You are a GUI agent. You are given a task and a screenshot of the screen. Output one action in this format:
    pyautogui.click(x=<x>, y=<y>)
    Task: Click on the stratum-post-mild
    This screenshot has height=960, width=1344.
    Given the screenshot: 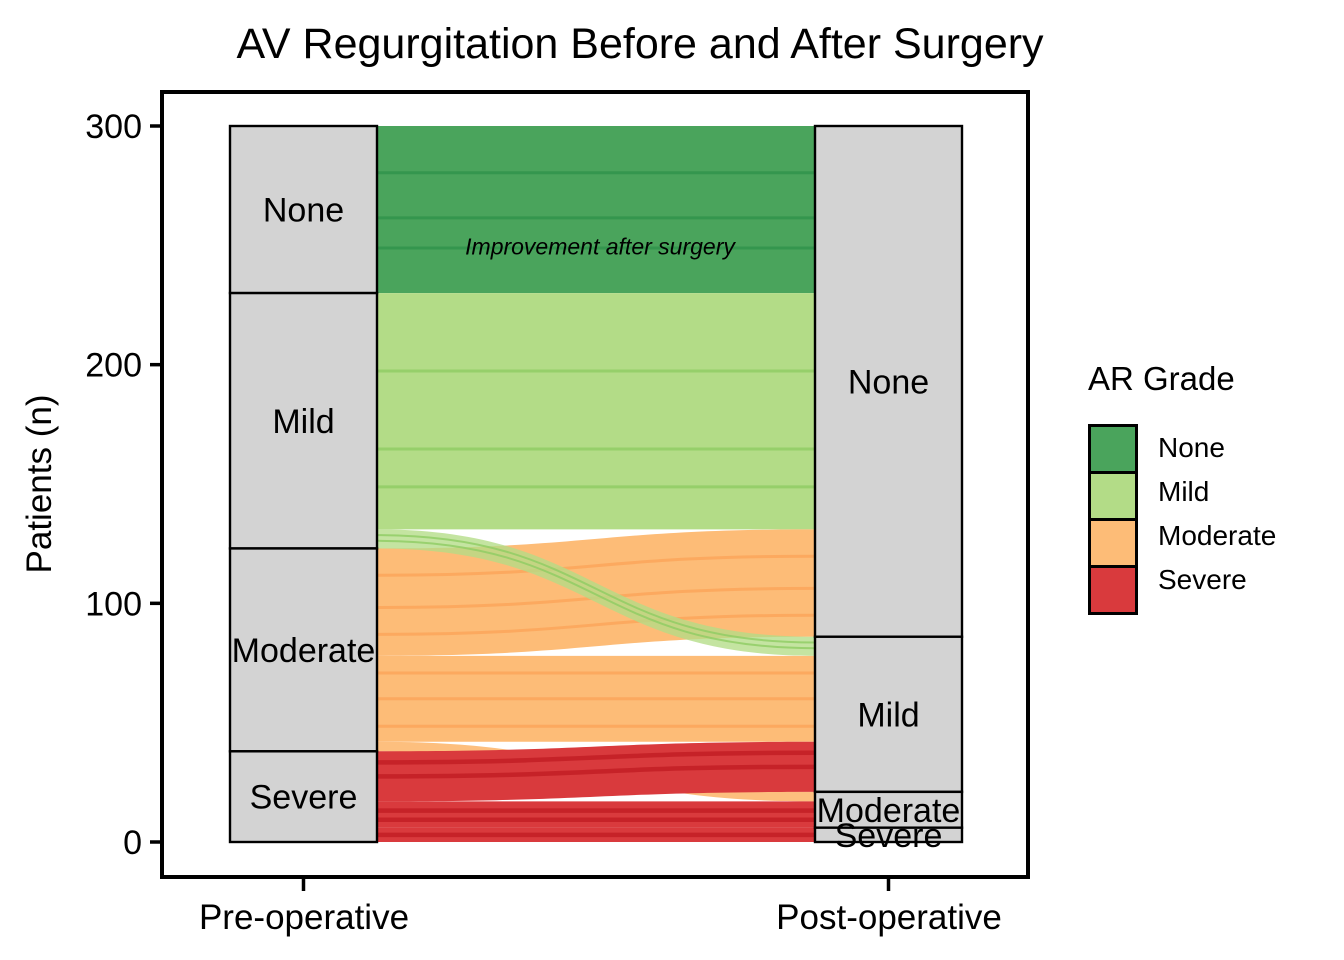 What is the action you would take?
    pyautogui.click(x=888, y=714)
    